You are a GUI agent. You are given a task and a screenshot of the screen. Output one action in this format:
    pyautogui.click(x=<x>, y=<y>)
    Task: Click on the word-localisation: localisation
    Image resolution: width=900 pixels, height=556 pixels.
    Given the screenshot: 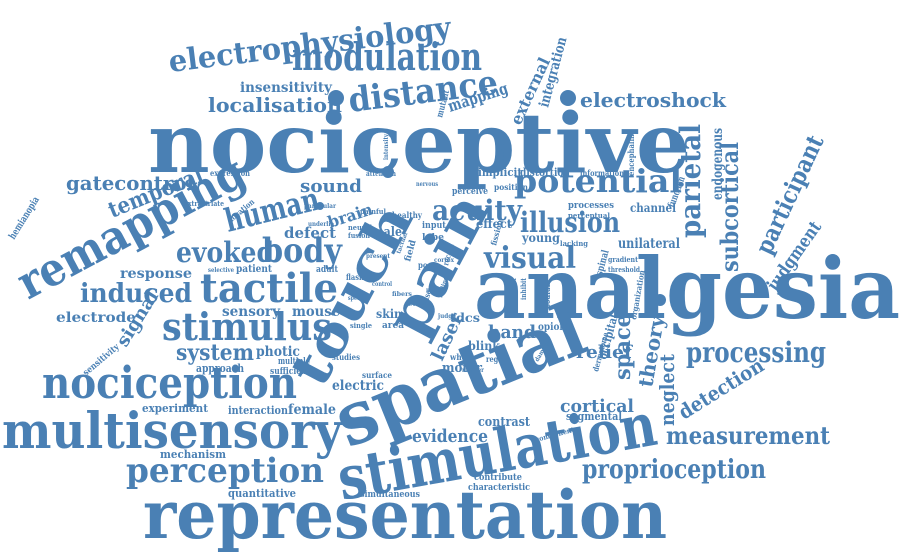 What is the action you would take?
    pyautogui.click(x=275, y=105)
    